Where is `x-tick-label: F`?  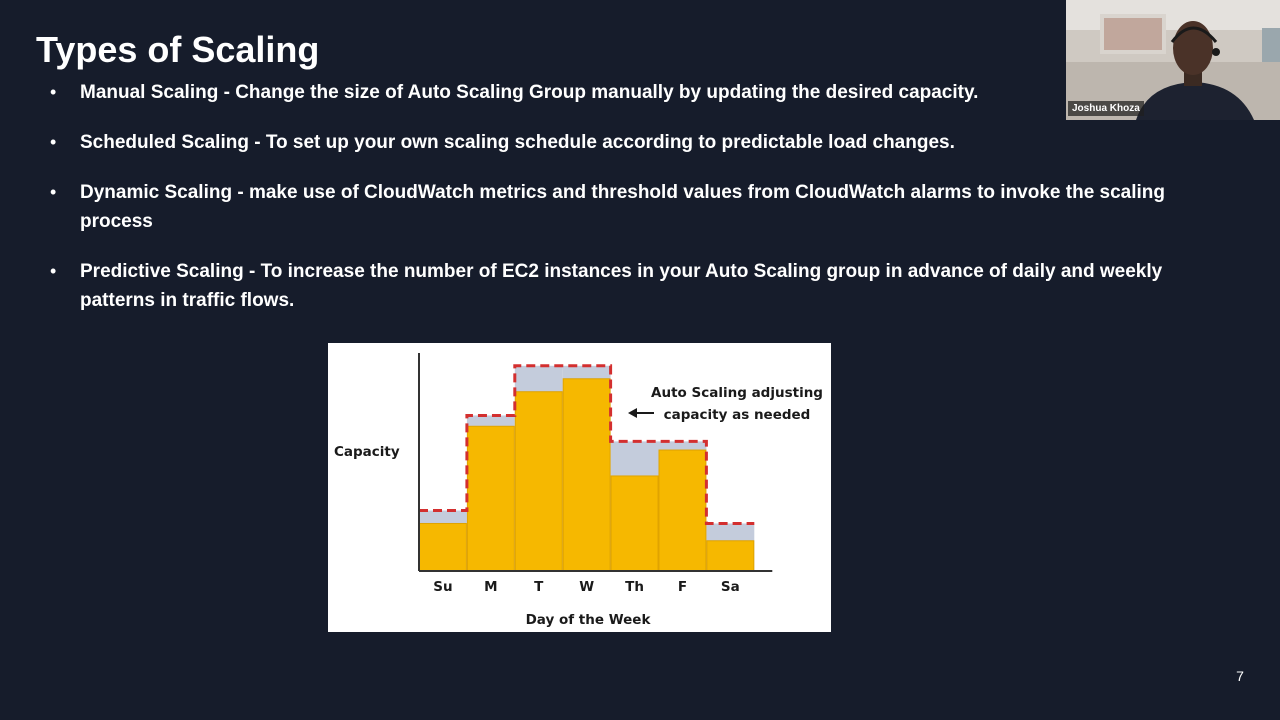
x-tick-label: F is located at coordinates (682, 587).